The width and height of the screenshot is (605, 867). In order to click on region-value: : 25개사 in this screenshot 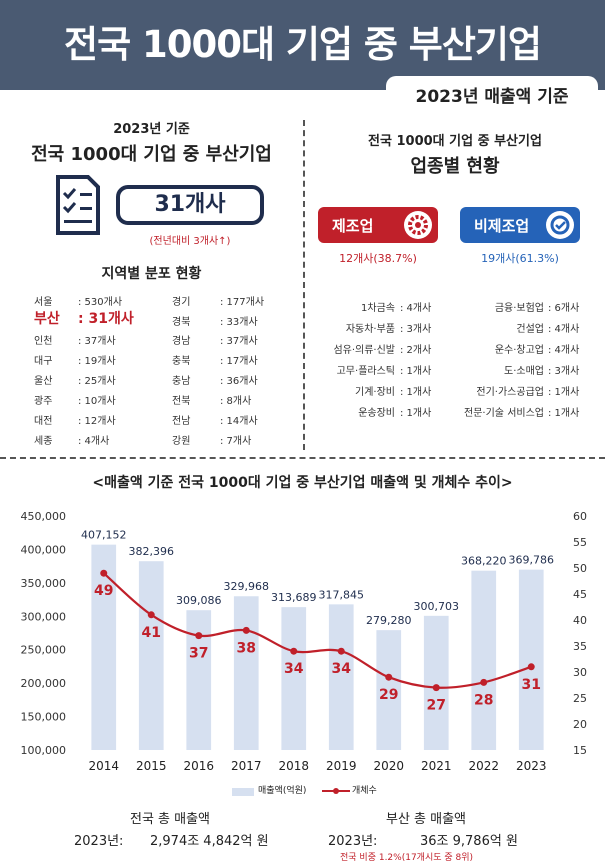, I will do `click(97, 381)`.